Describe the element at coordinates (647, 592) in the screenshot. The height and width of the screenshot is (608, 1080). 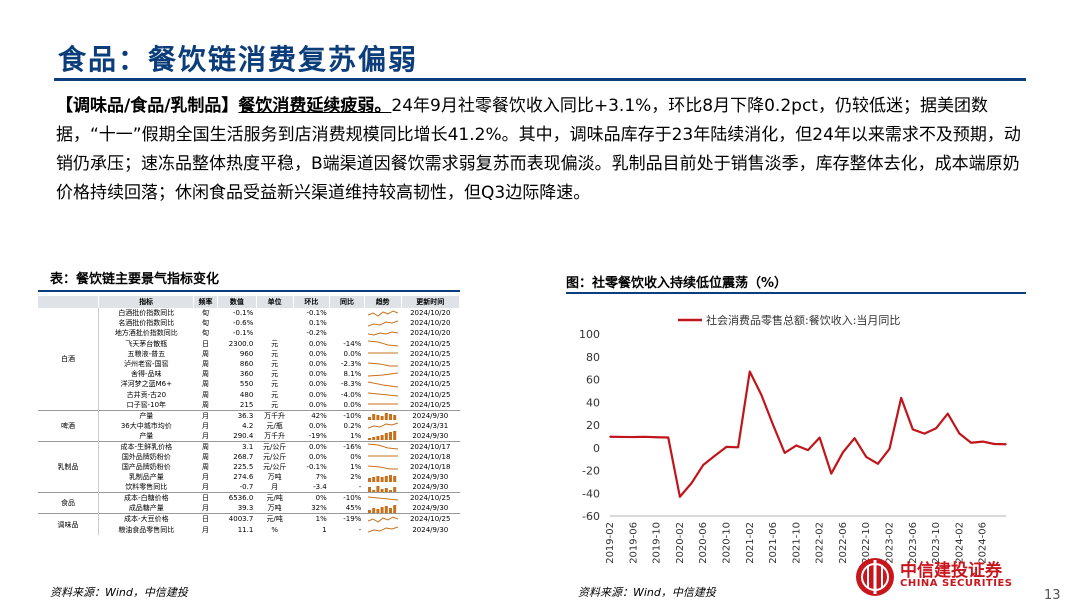
I see `chart-source: 资料来源：Wind，中信建投` at that location.